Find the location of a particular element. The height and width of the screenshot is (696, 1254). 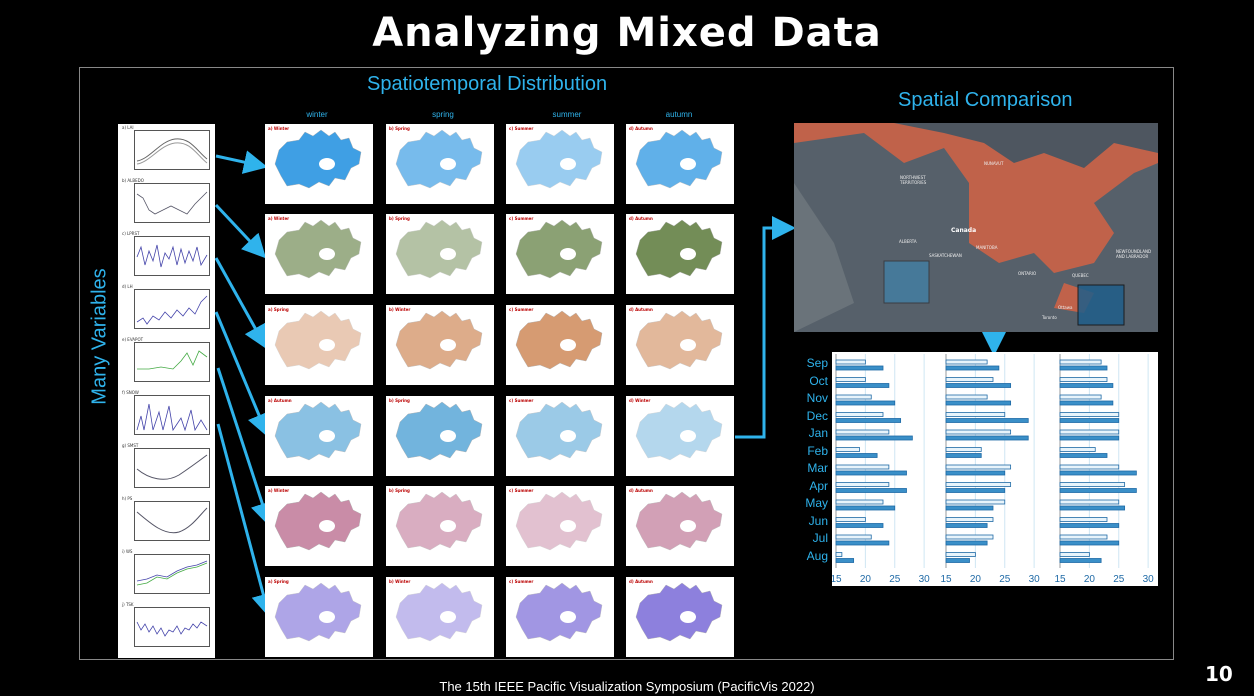

season-label-winter: winter is located at coordinates (317, 114).